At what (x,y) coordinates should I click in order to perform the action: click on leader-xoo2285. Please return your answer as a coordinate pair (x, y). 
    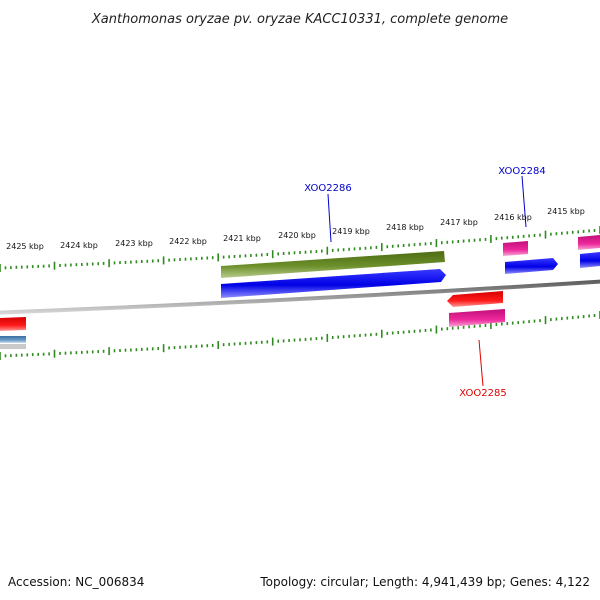
    Looking at the image, I should click on (481, 363).